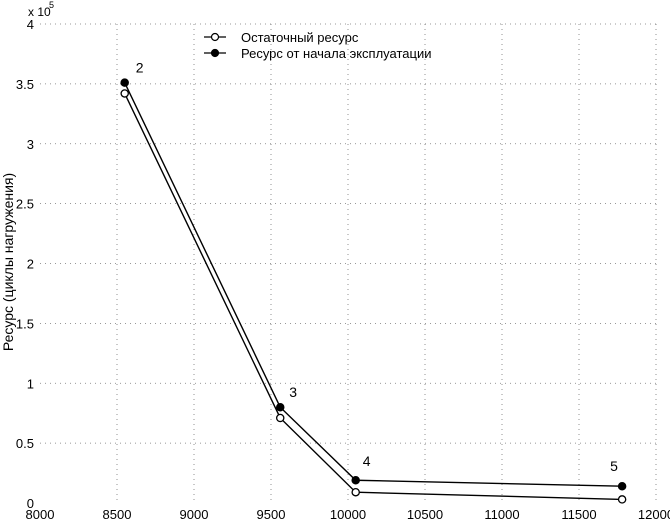  I want to click on y-tick-label: 0, so click(30, 503).